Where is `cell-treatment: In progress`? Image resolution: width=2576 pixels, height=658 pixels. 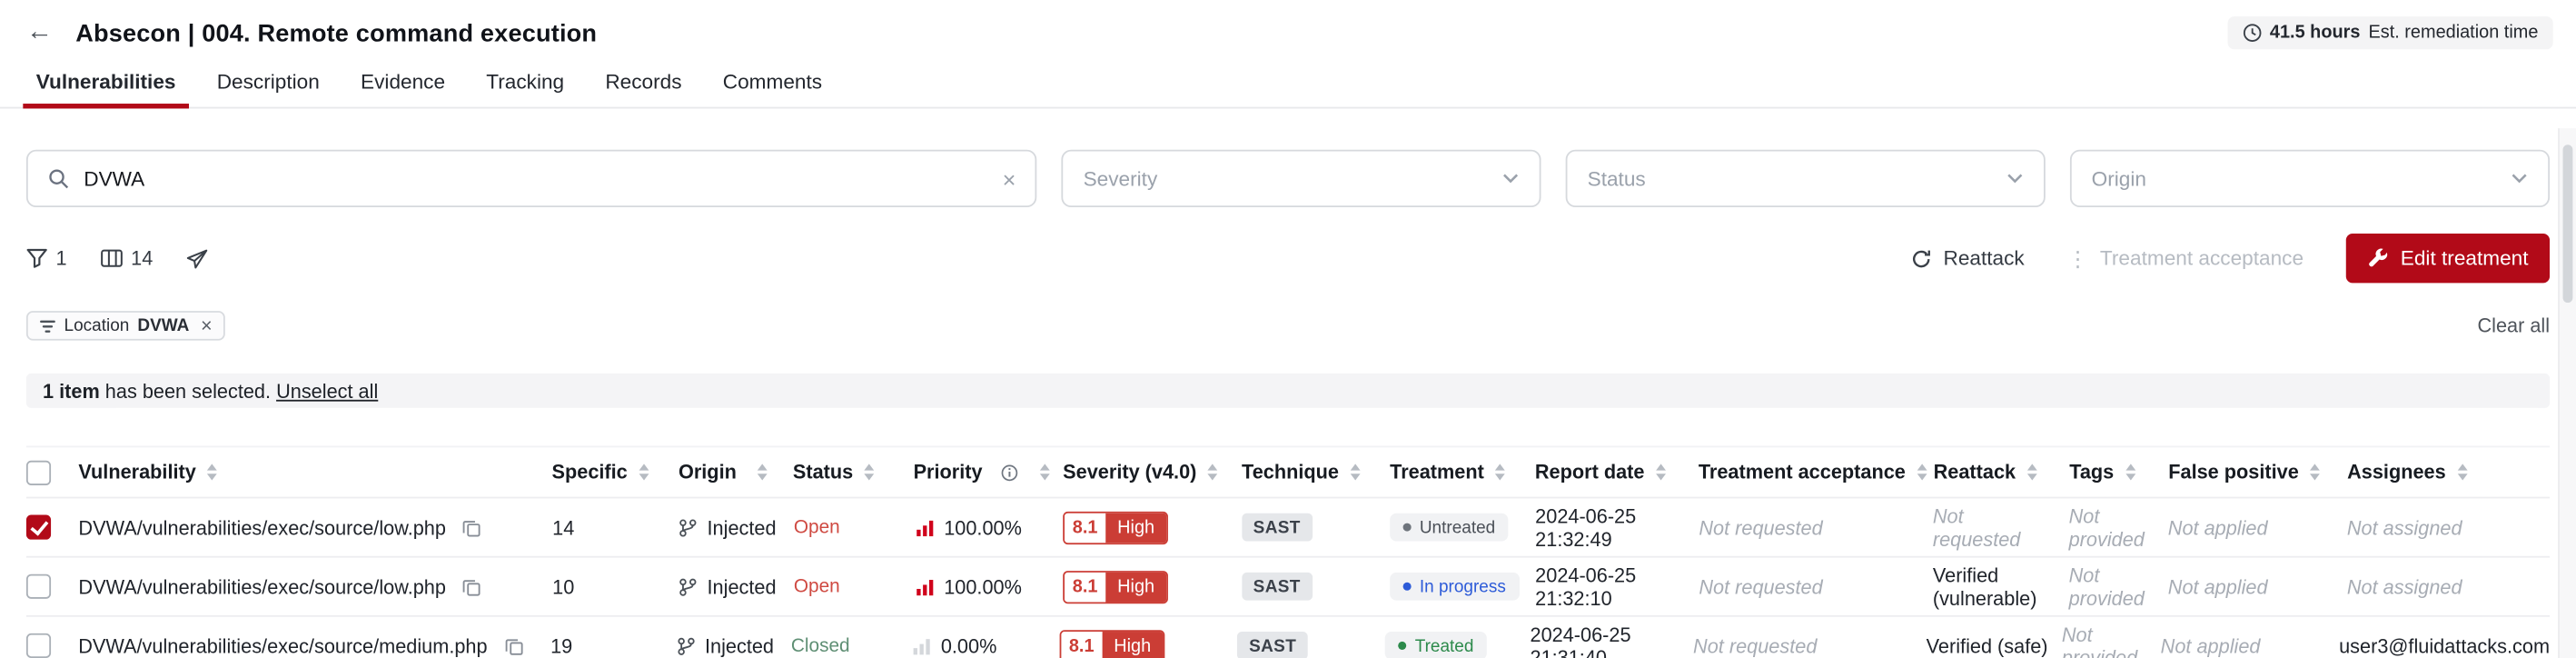 cell-treatment: In progress is located at coordinates (1462, 586).